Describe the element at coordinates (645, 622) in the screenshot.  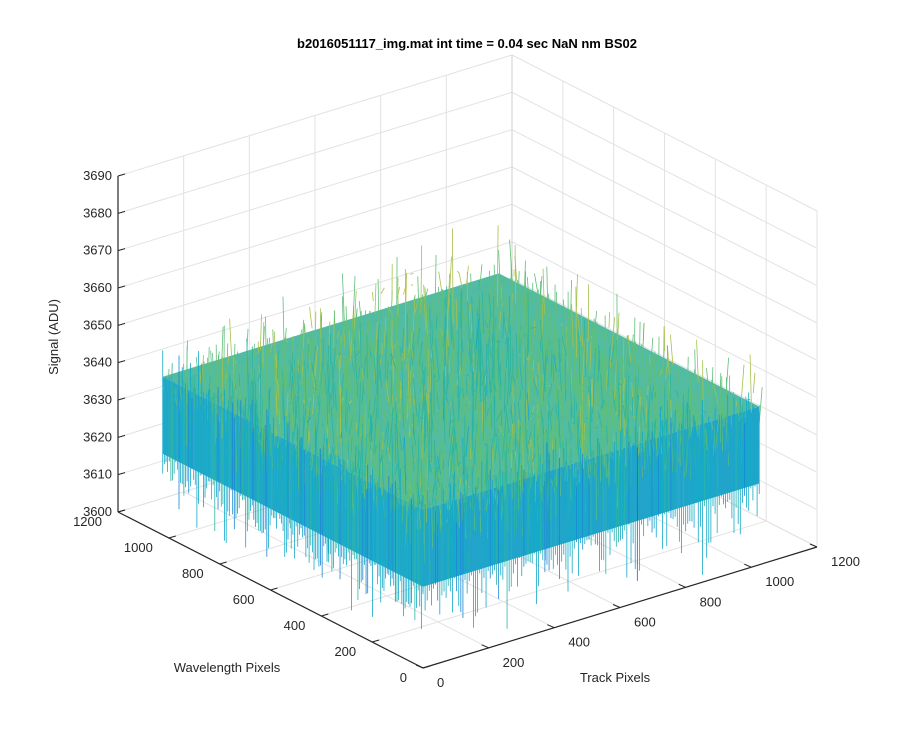
I see `x-tick-label: 600` at that location.